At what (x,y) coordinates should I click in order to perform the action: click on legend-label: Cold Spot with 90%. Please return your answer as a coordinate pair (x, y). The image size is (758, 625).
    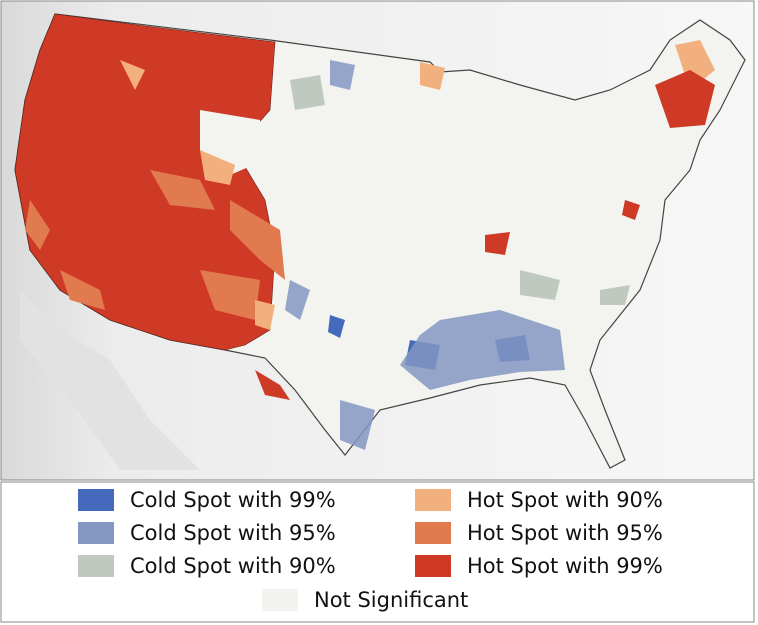
    Looking at the image, I should click on (233, 566).